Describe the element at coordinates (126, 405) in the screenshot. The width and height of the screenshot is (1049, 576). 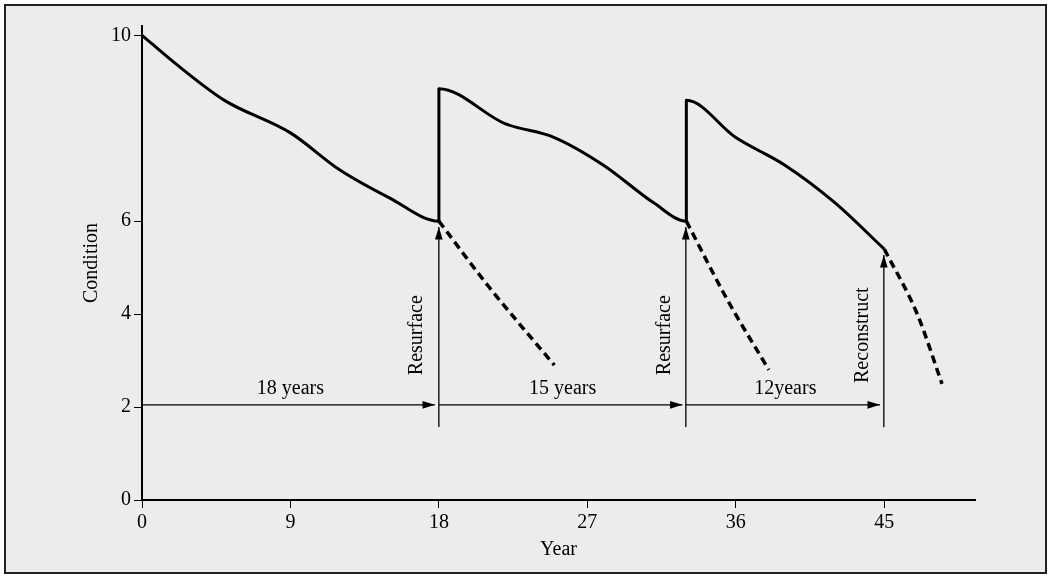
I see `y-tick-label: 2` at that location.